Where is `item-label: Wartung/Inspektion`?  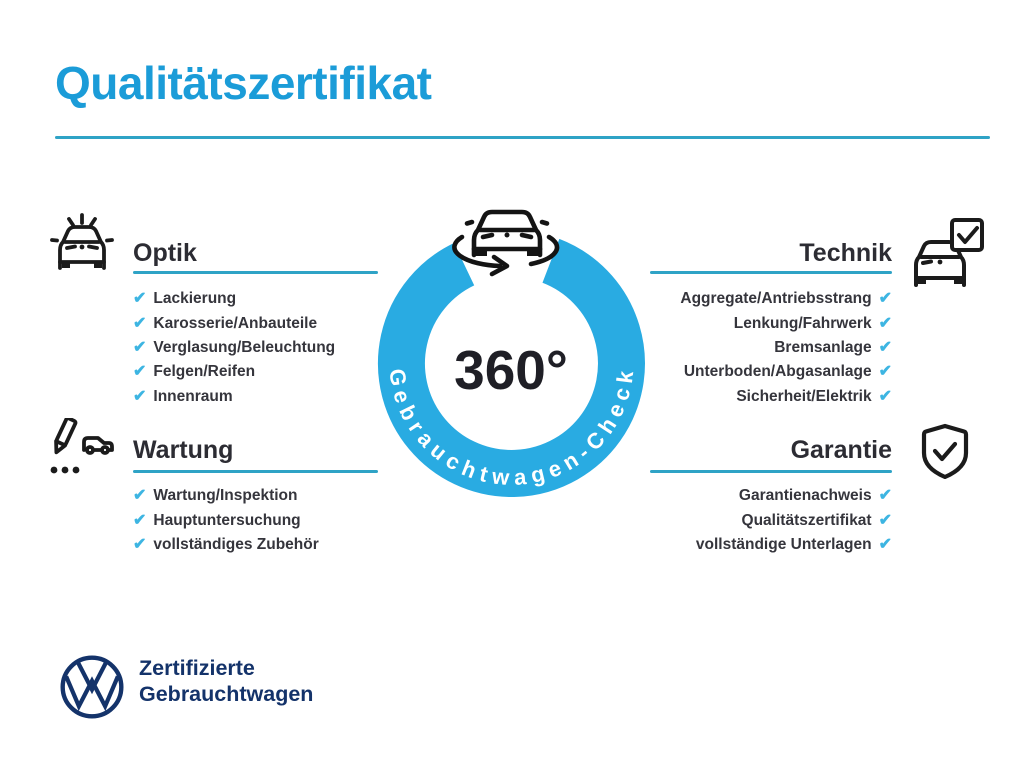
item-label: Wartung/Inspektion is located at coordinates (225, 496).